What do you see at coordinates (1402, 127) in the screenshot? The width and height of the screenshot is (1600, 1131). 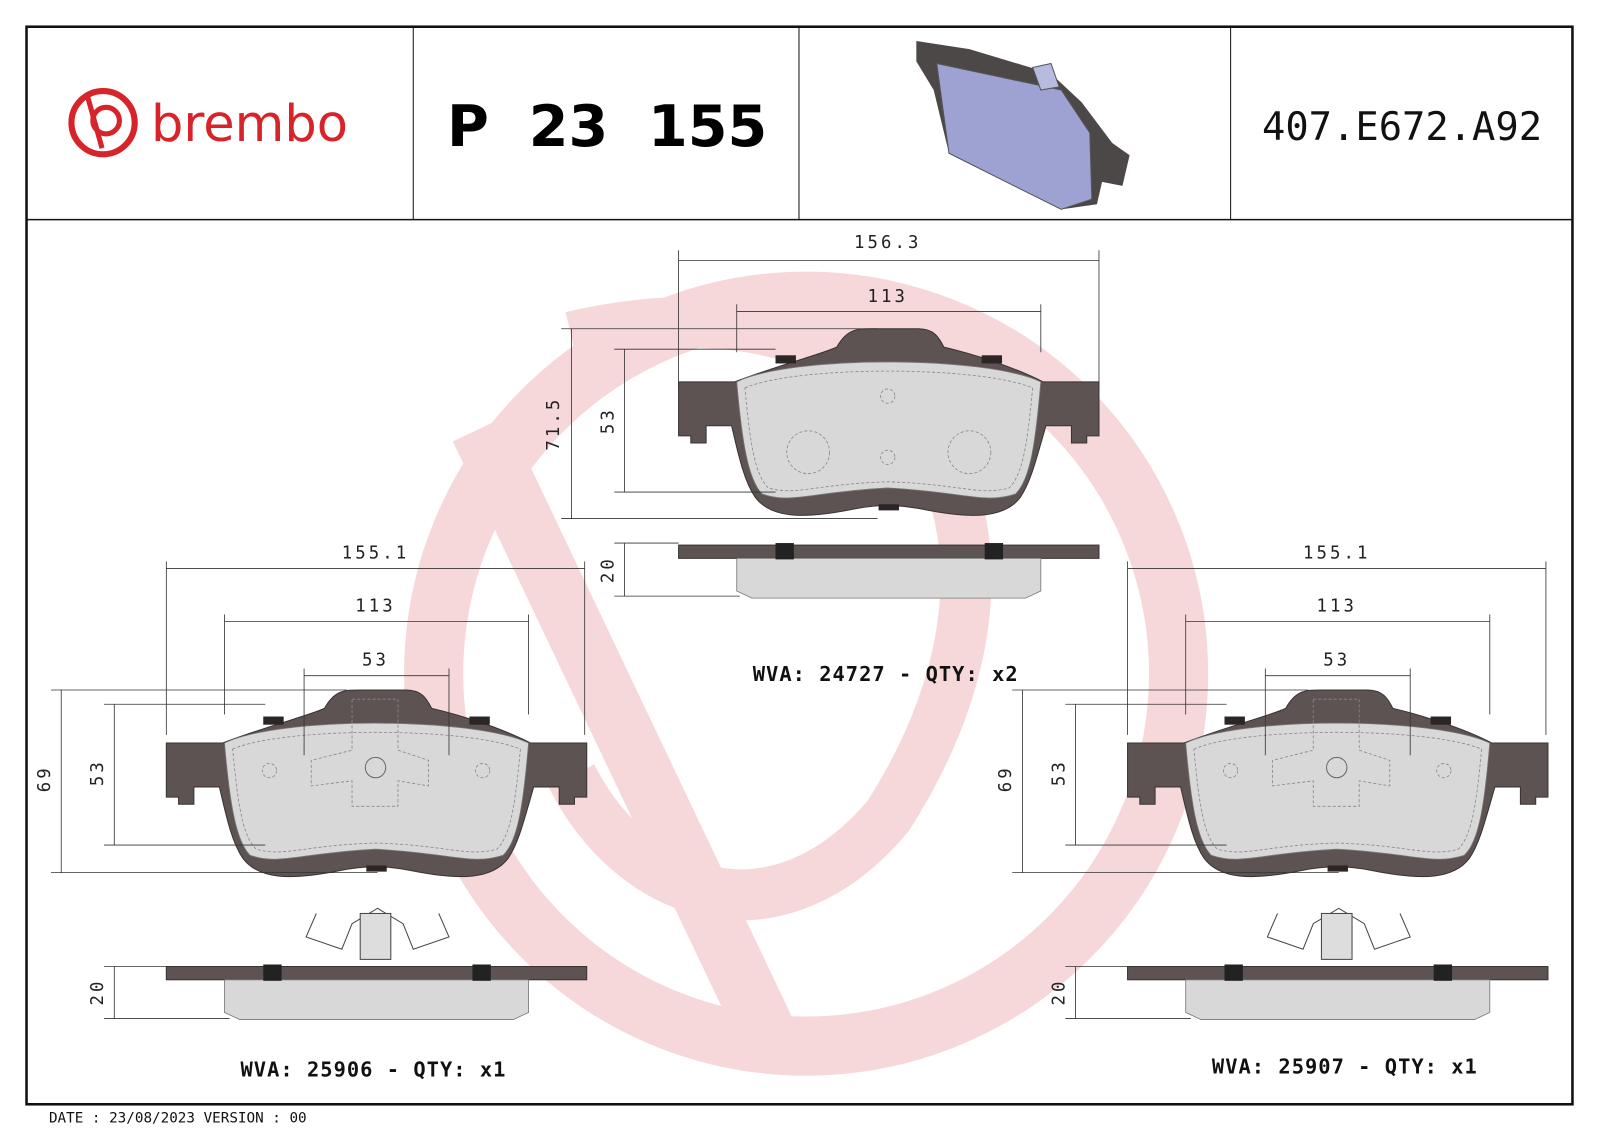 I see `reference-number: 407.E672.A92` at bounding box center [1402, 127].